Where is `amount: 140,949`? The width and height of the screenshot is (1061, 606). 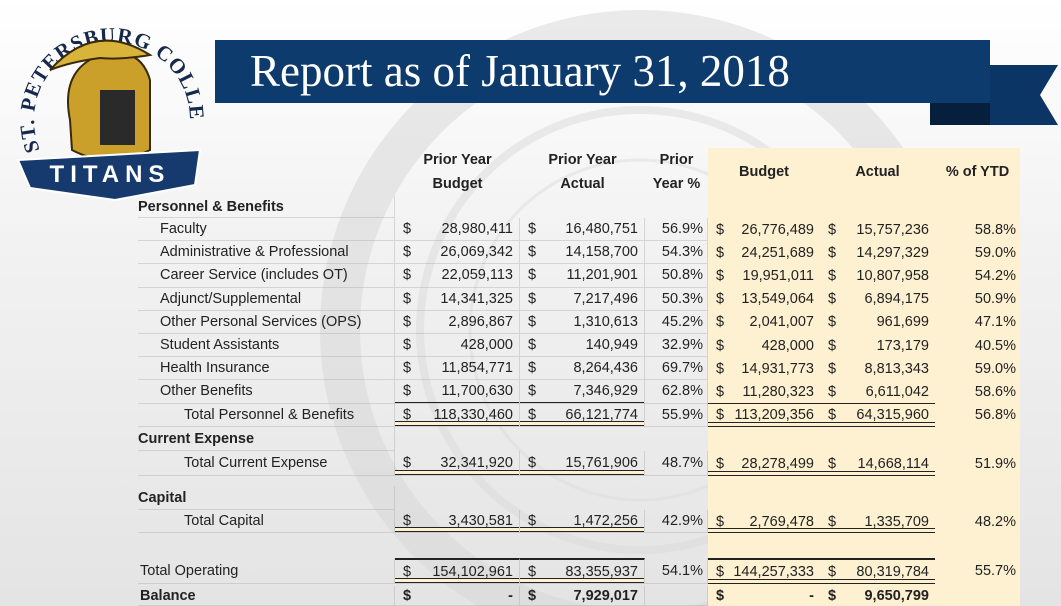 amount: 140,949 is located at coordinates (611, 345).